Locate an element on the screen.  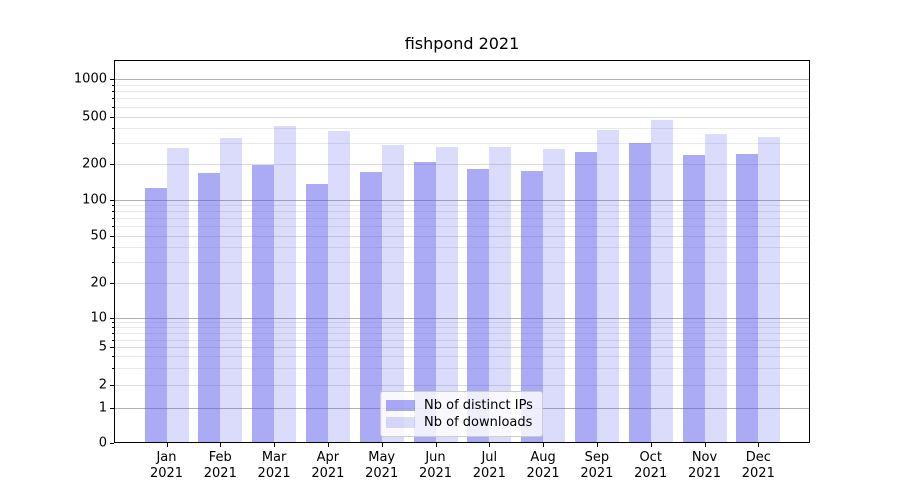
x-tick-month: Aug is located at coordinates (543, 457).